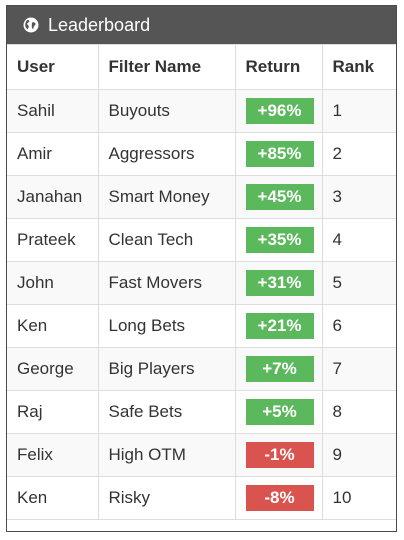 This screenshot has height=540, width=404. I want to click on return-cell: +7%, so click(278, 369).